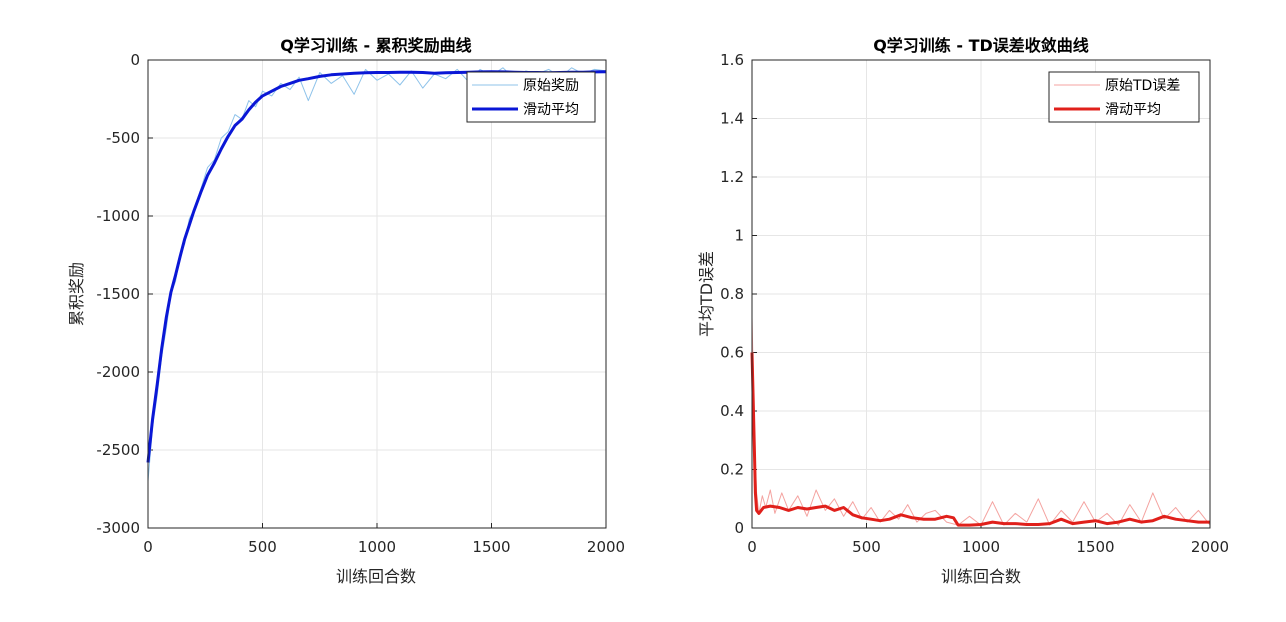 This screenshot has width=1286, height=622. What do you see at coordinates (118, 528) in the screenshot?
I see `y-tick-label: -3000` at bounding box center [118, 528].